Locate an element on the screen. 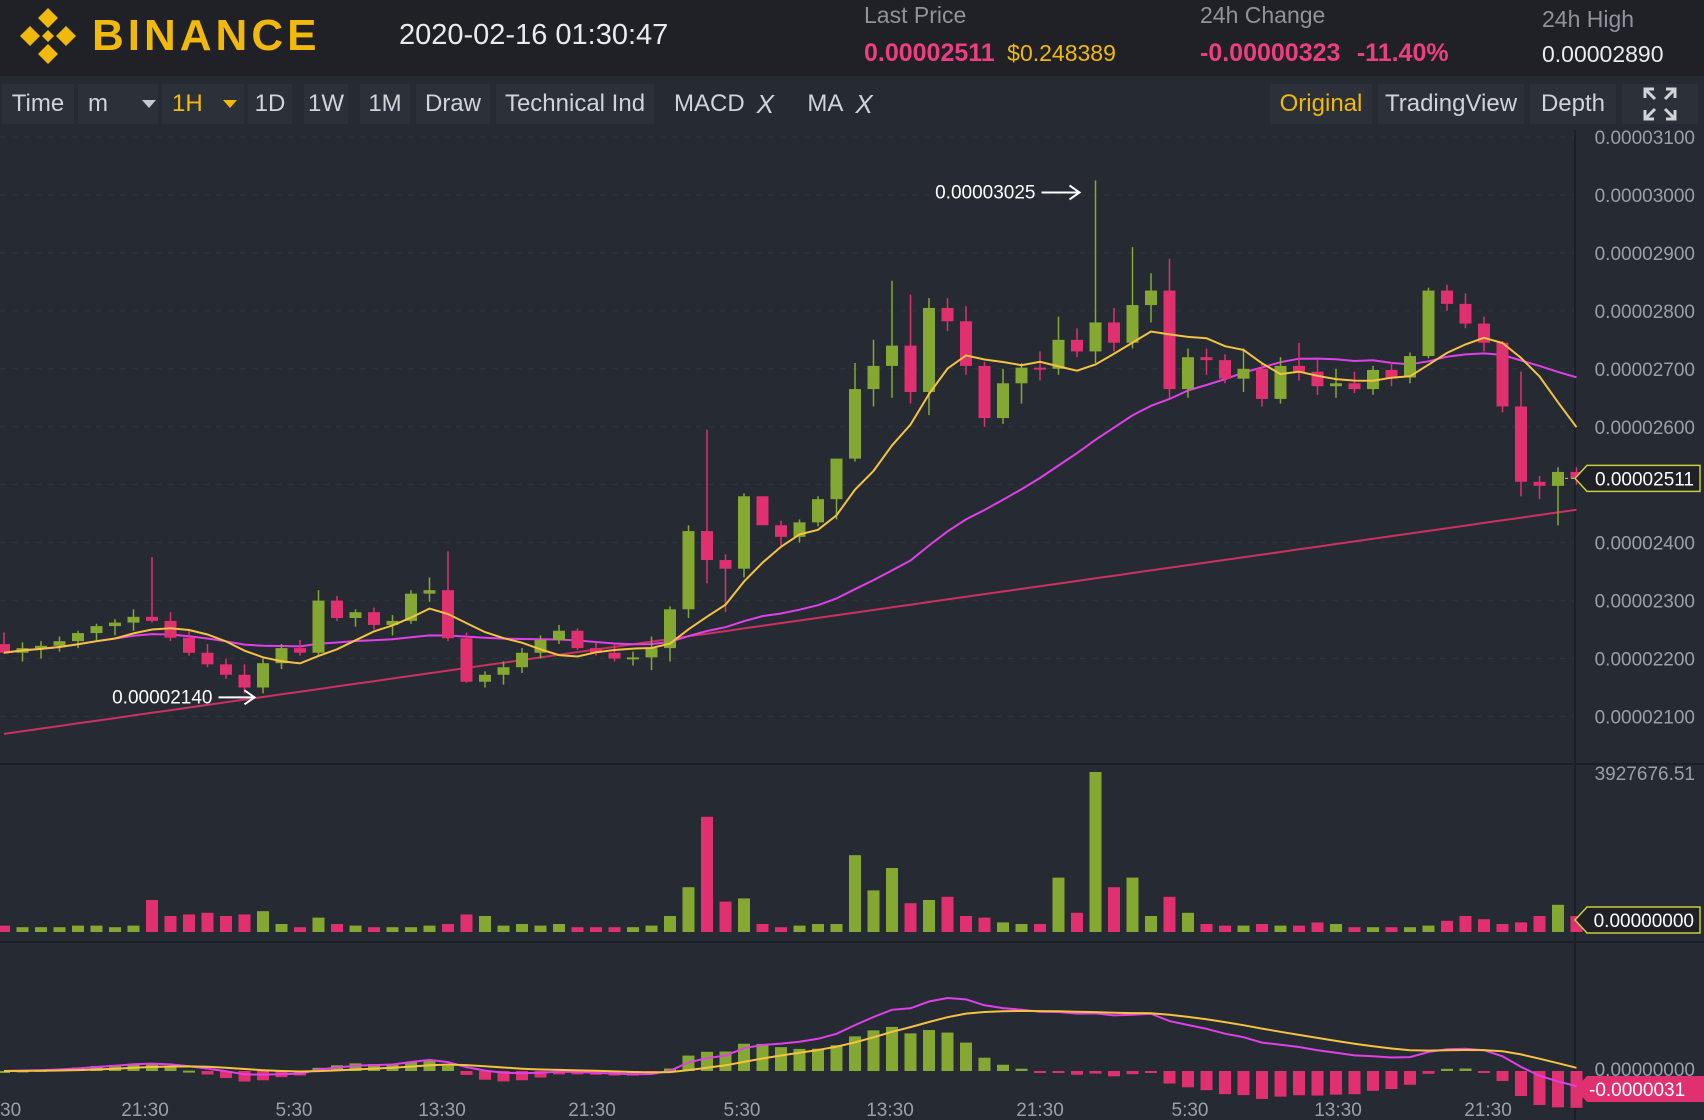 The width and height of the screenshot is (1704, 1120). interval-1d-button: 1D is located at coordinates (270, 104).